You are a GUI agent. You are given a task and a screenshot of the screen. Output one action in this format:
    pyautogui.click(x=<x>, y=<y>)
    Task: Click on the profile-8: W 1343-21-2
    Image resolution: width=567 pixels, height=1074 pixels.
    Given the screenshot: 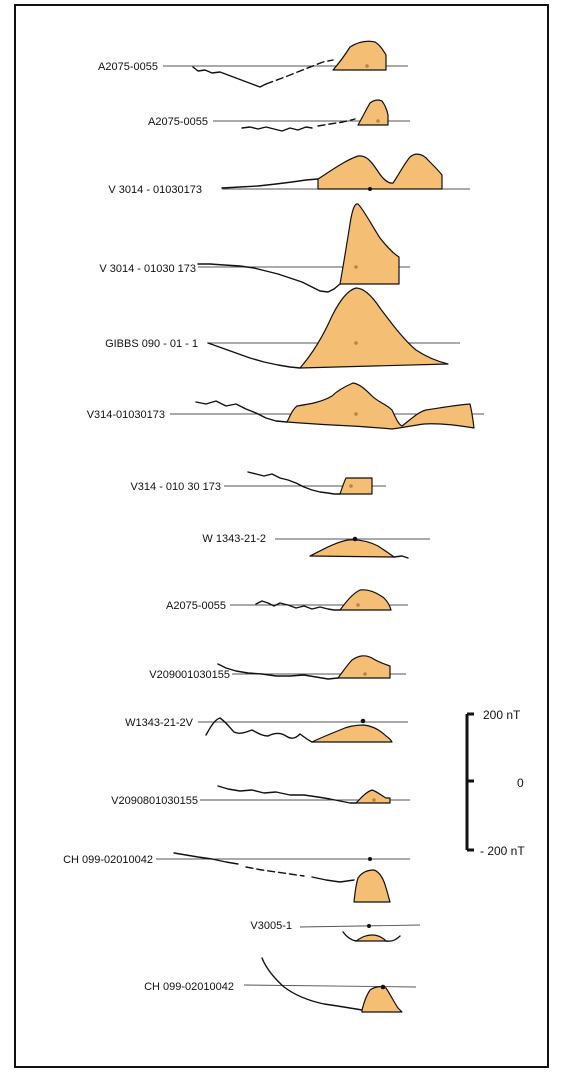 What is the action you would take?
    pyautogui.click(x=316, y=546)
    